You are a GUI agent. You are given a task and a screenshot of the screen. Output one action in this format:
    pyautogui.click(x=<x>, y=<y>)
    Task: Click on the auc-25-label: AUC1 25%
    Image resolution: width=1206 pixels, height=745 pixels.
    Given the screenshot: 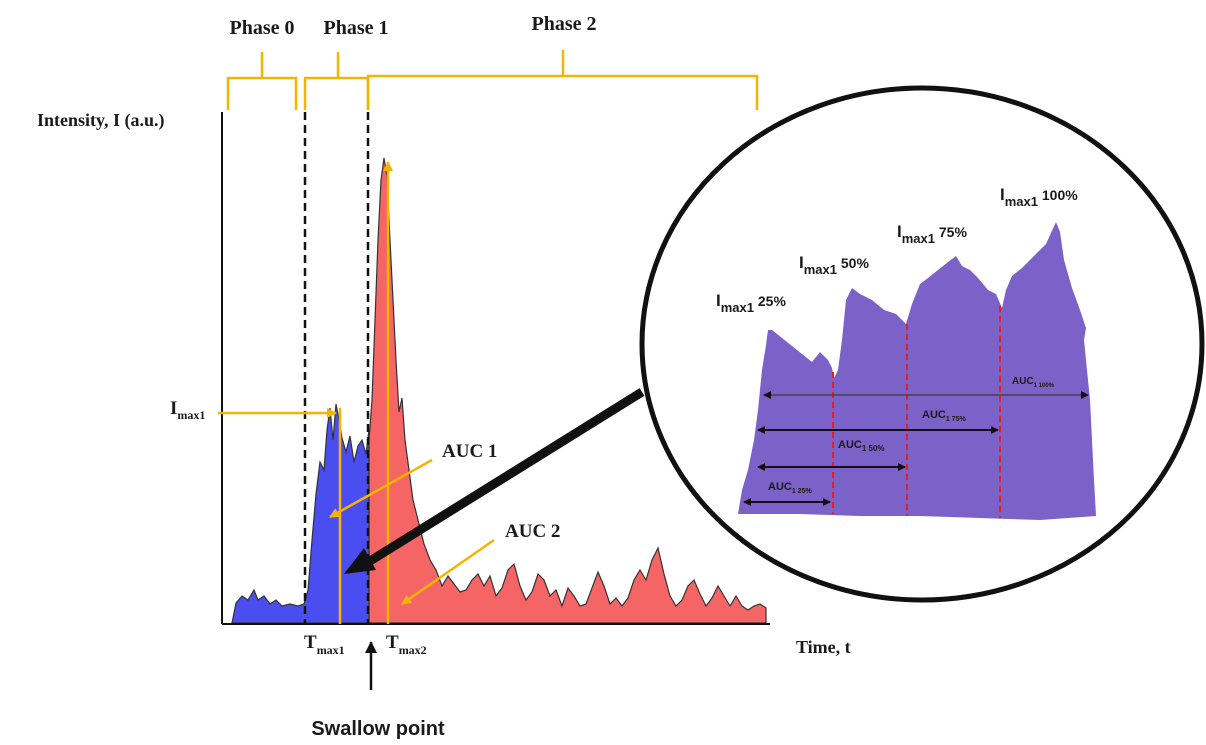 What is the action you would take?
    pyautogui.click(x=790, y=488)
    